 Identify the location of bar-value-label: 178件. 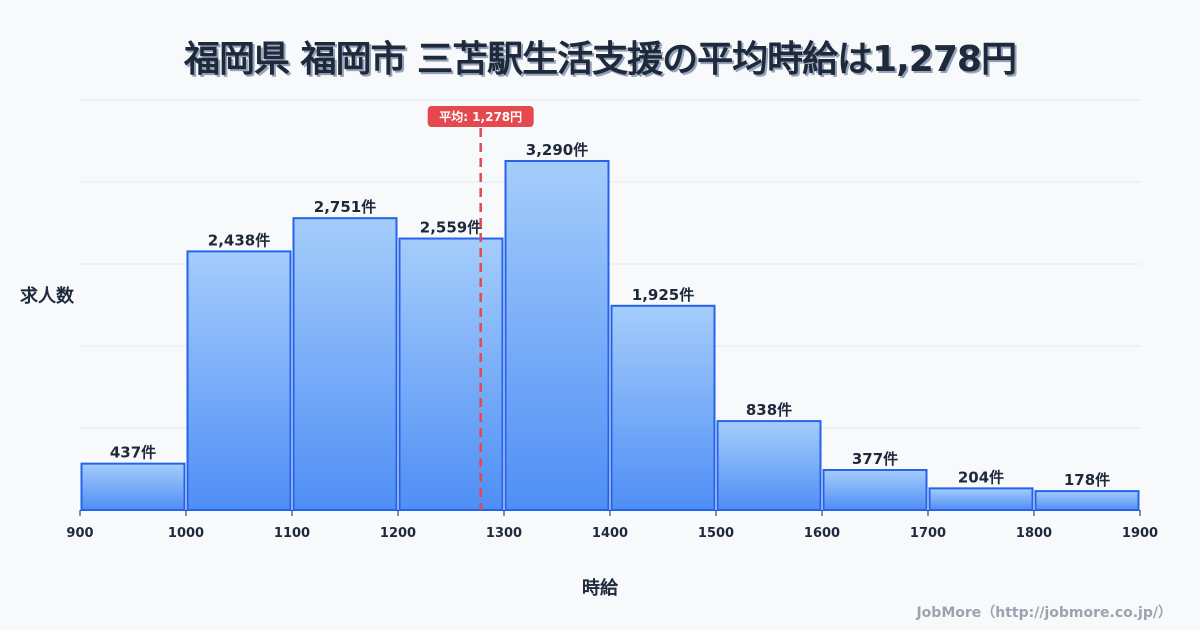
(1087, 480).